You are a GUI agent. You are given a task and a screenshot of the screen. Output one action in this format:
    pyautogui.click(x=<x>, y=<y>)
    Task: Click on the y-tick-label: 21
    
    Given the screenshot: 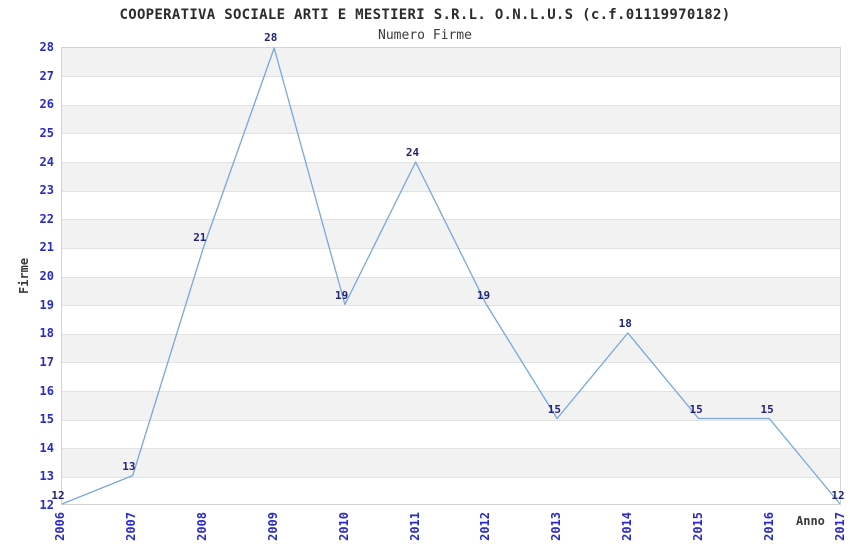 What is the action you would take?
    pyautogui.click(x=46, y=247)
    